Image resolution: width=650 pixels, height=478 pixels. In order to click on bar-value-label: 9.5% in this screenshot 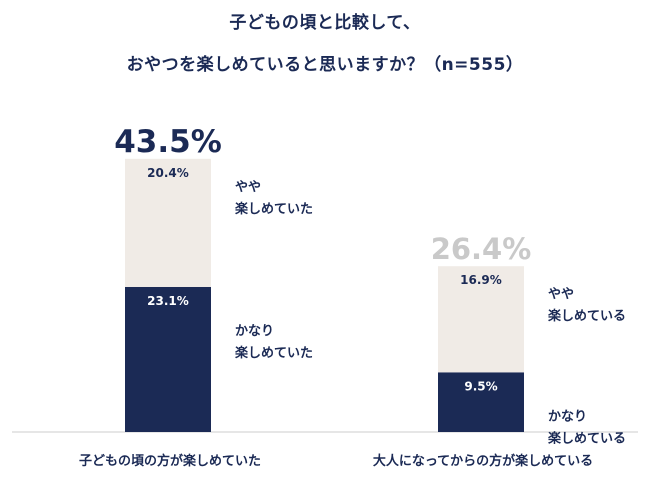, I will do `click(480, 386)`.